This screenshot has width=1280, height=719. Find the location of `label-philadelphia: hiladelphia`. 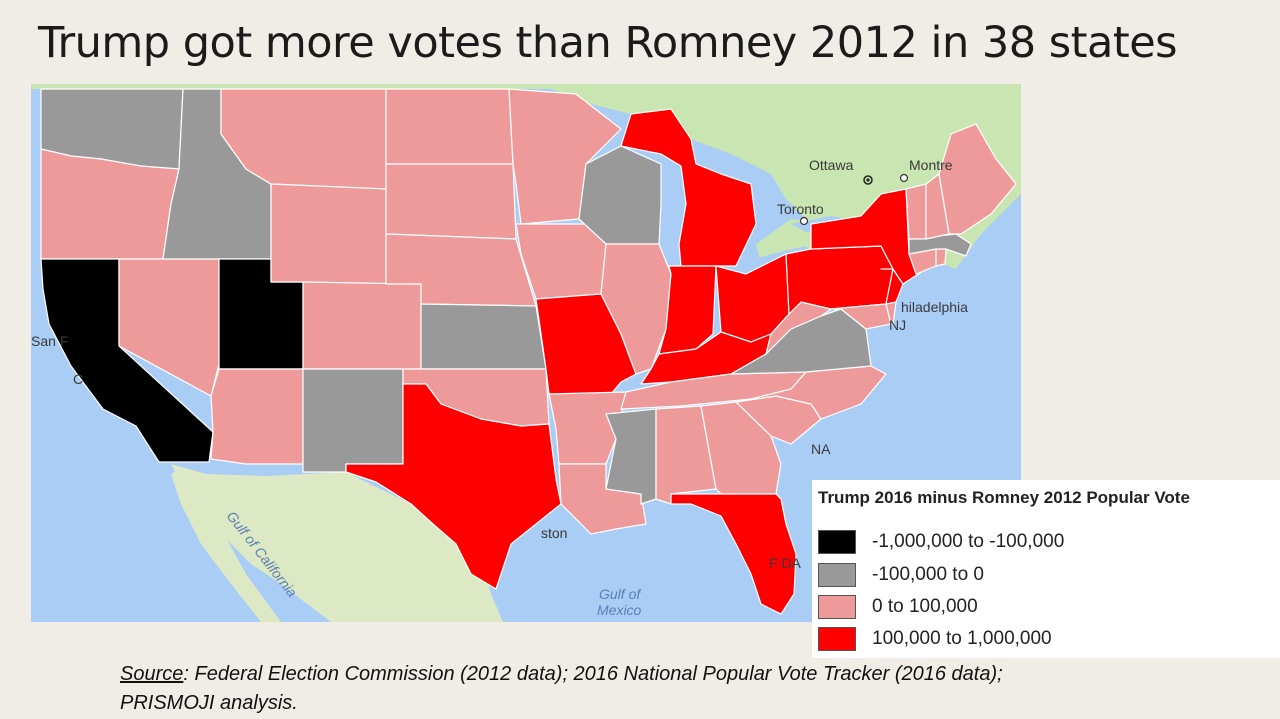

label-philadelphia: hiladelphia is located at coordinates (934, 307).